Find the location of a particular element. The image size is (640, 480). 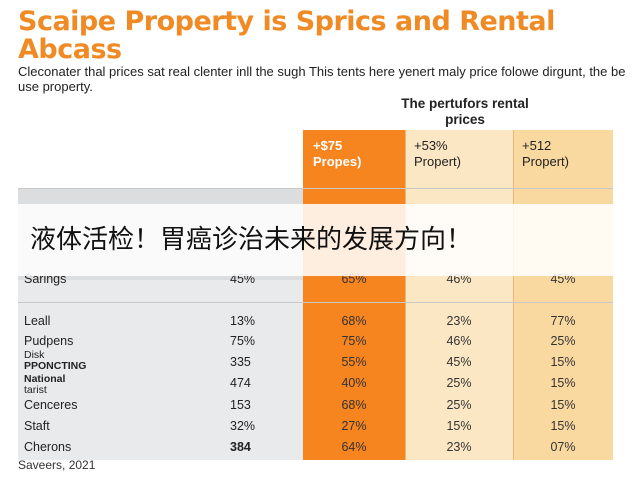

row-label-line: tarist is located at coordinates (35, 390).